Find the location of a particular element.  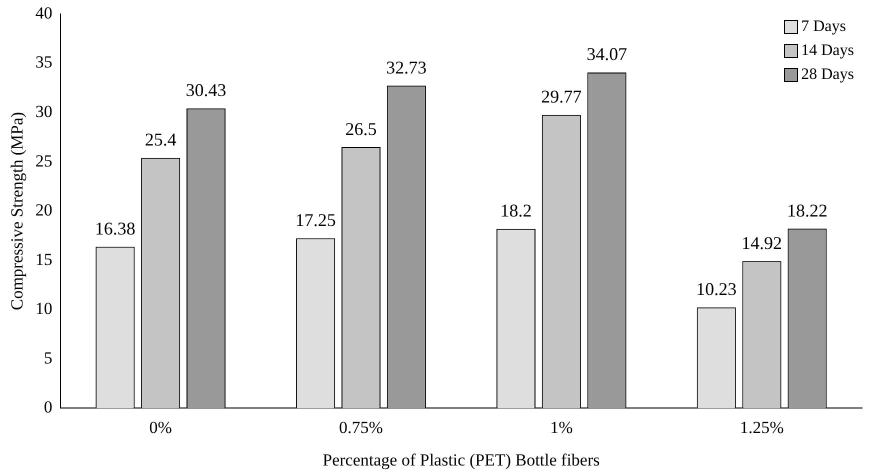

legend-label: 7 Days is located at coordinates (823, 27).